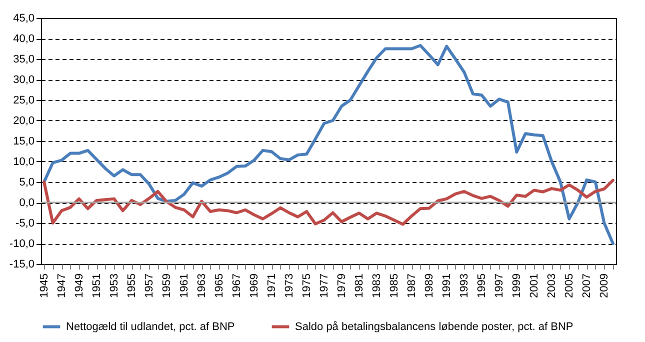 This screenshot has height=342, width=645. I want to click on x-tick-label: 1979, so click(342, 286).